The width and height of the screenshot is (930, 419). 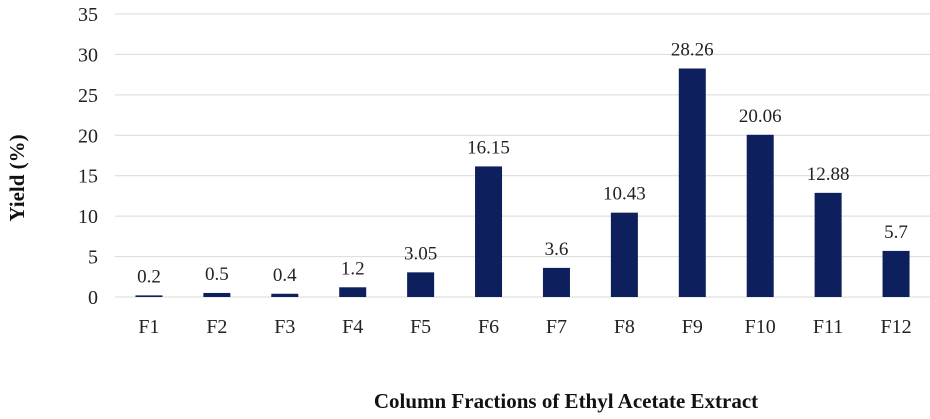 I want to click on data-label: 5.7, so click(x=896, y=232).